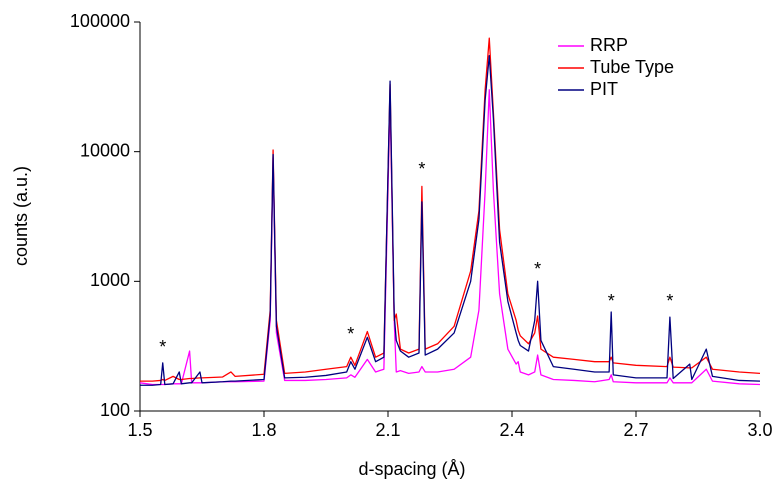 Image resolution: width=778 pixels, height=487 pixels. What do you see at coordinates (411, 469) in the screenshot?
I see `x-axis-label: d-spacing (Å)` at bounding box center [411, 469].